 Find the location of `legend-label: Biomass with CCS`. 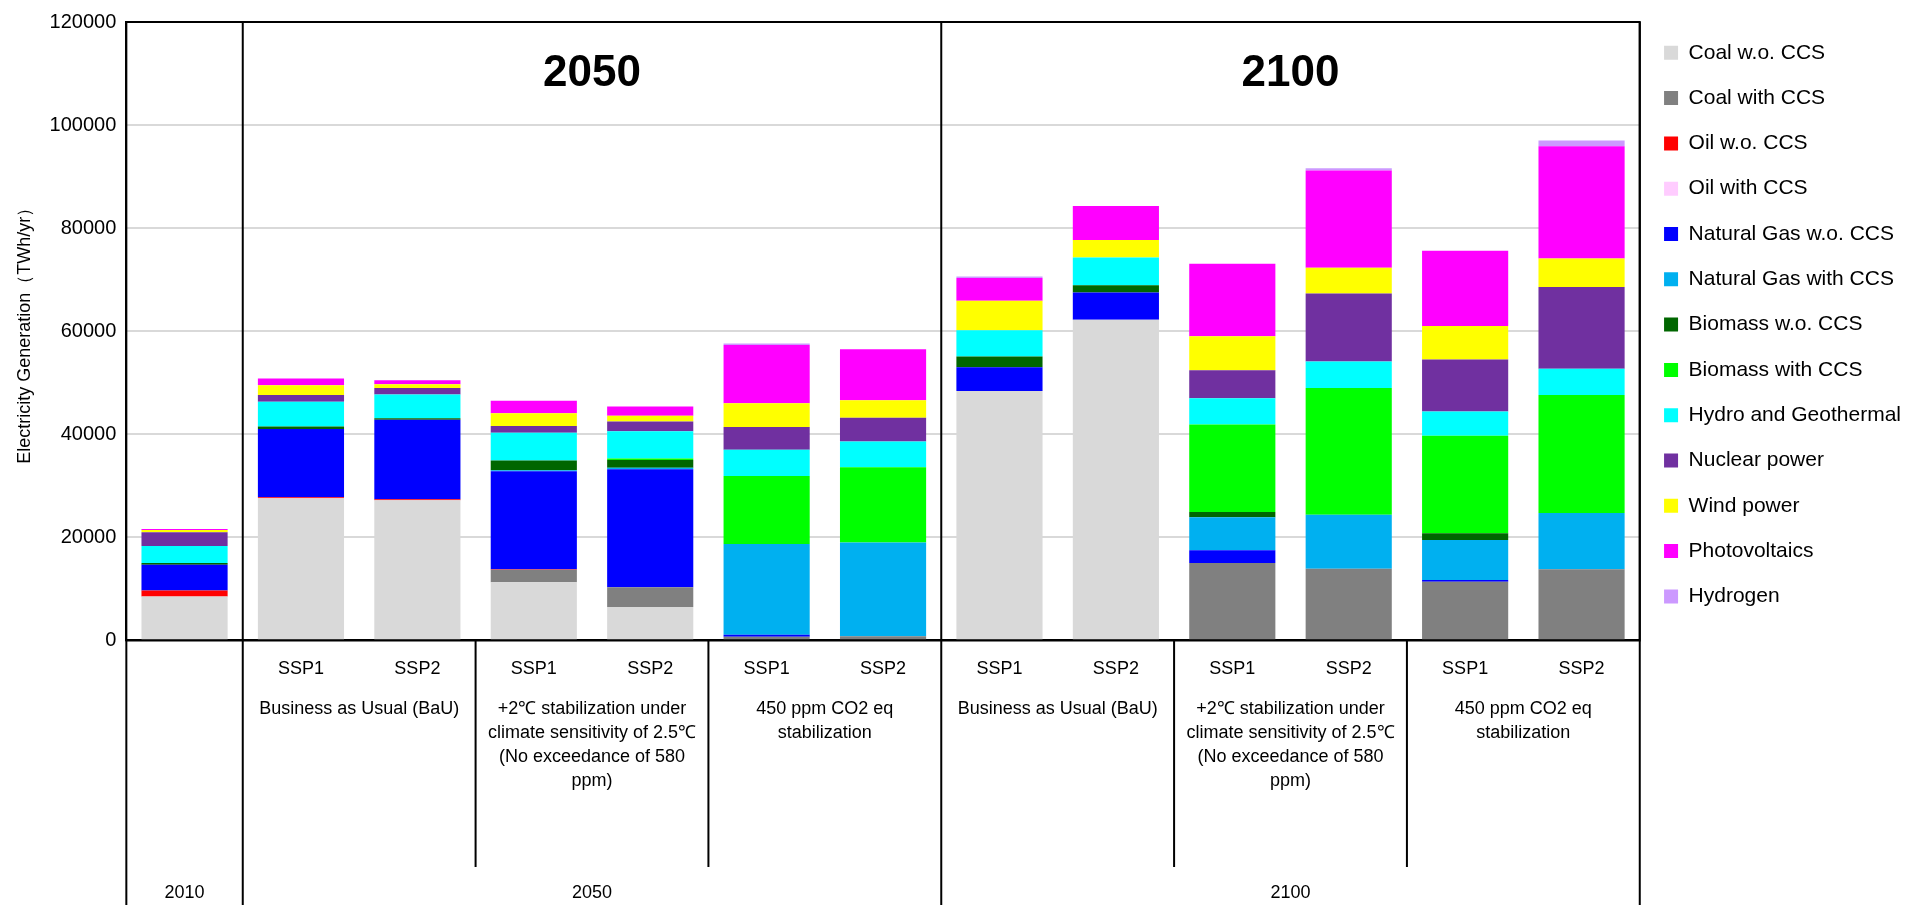

legend-label: Biomass with CCS is located at coordinates (1775, 368).